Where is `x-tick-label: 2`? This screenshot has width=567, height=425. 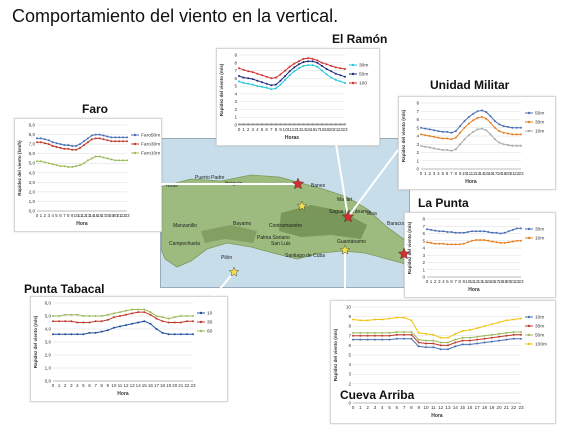 x-tick-label: 2 is located at coordinates (248, 129).